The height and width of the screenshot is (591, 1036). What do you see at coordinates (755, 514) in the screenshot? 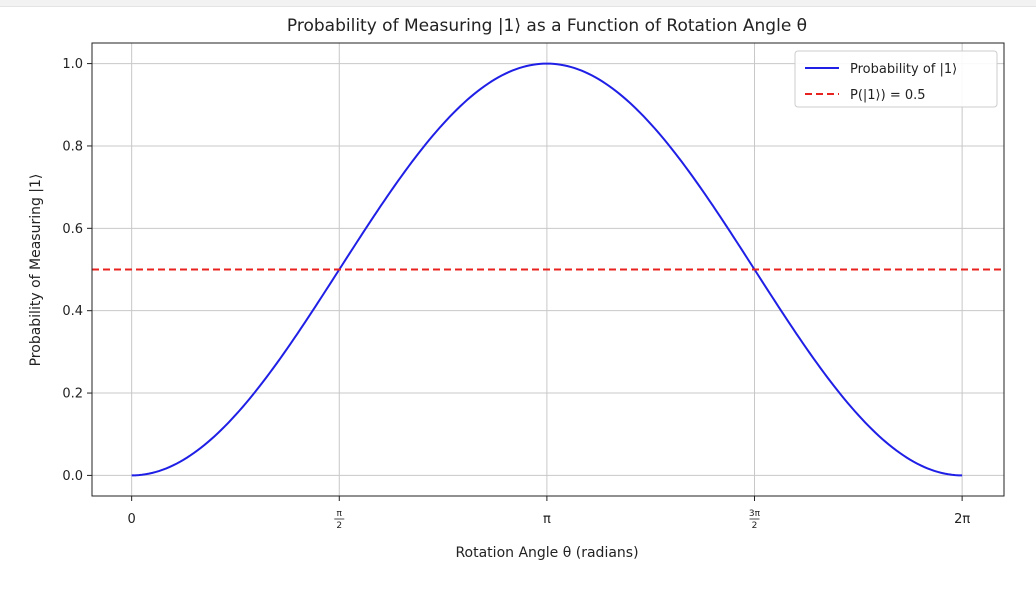
I see `x-tick-numerator: 3π` at bounding box center [755, 514].